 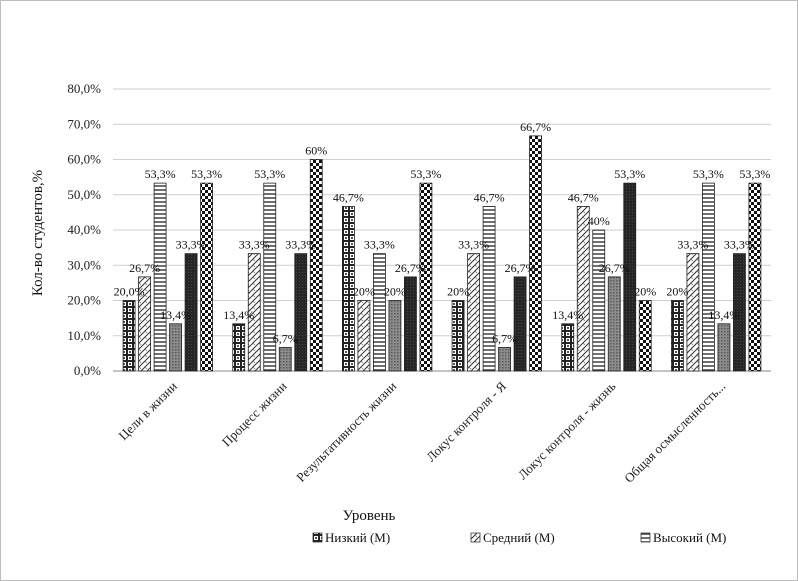 What do you see at coordinates (129, 292) in the screenshot?
I see `data-label: 20,0%` at bounding box center [129, 292].